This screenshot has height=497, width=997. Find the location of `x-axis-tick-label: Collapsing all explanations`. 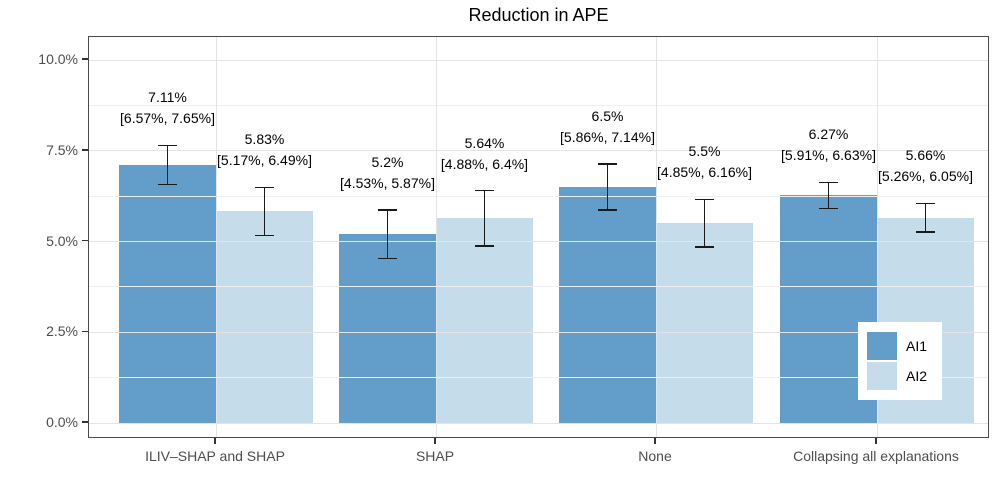

x-axis-tick-label: Collapsing all explanations is located at coordinates (876, 456).